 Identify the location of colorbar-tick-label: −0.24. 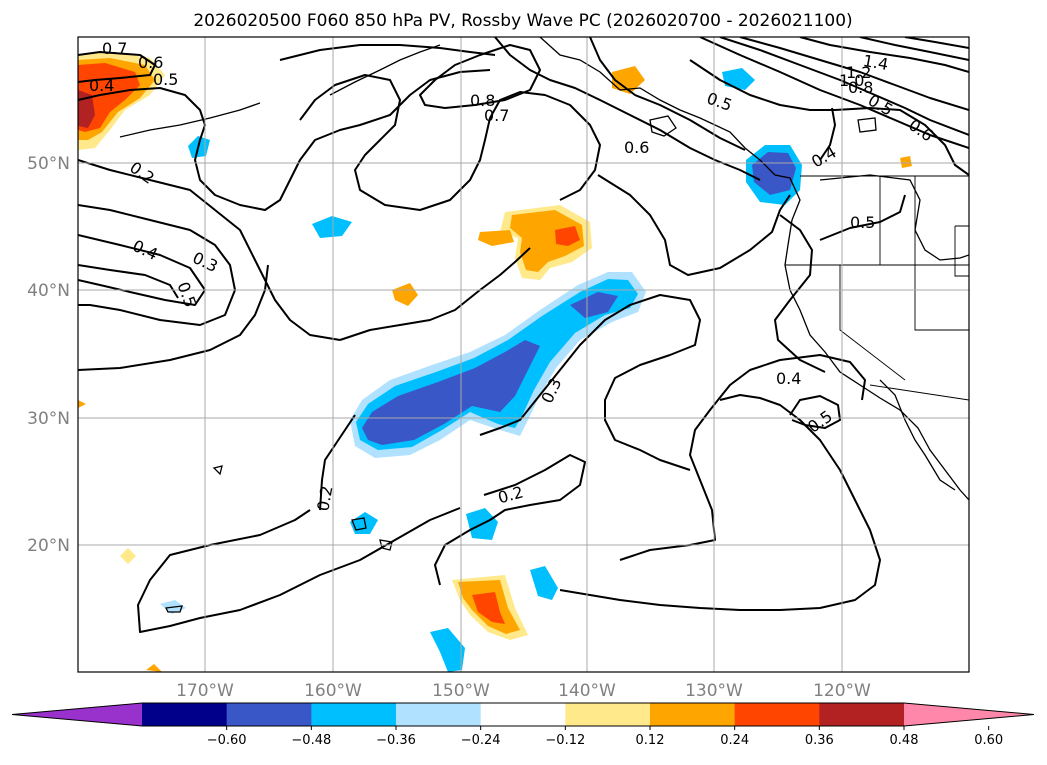
(481, 740).